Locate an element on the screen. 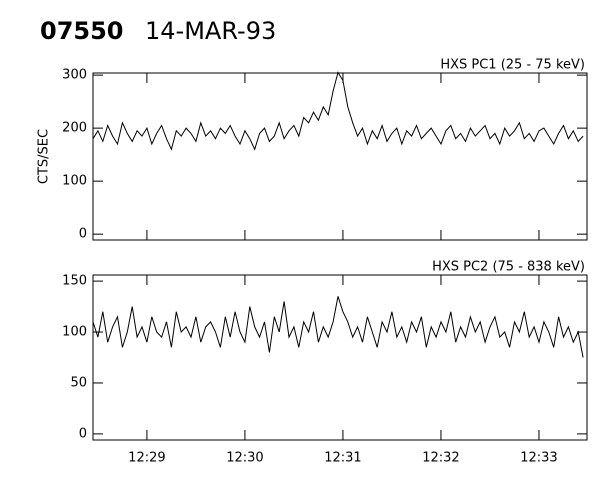 Image resolution: width=600 pixels, height=480 pixels. y-tick-label: 200 is located at coordinates (74, 128).